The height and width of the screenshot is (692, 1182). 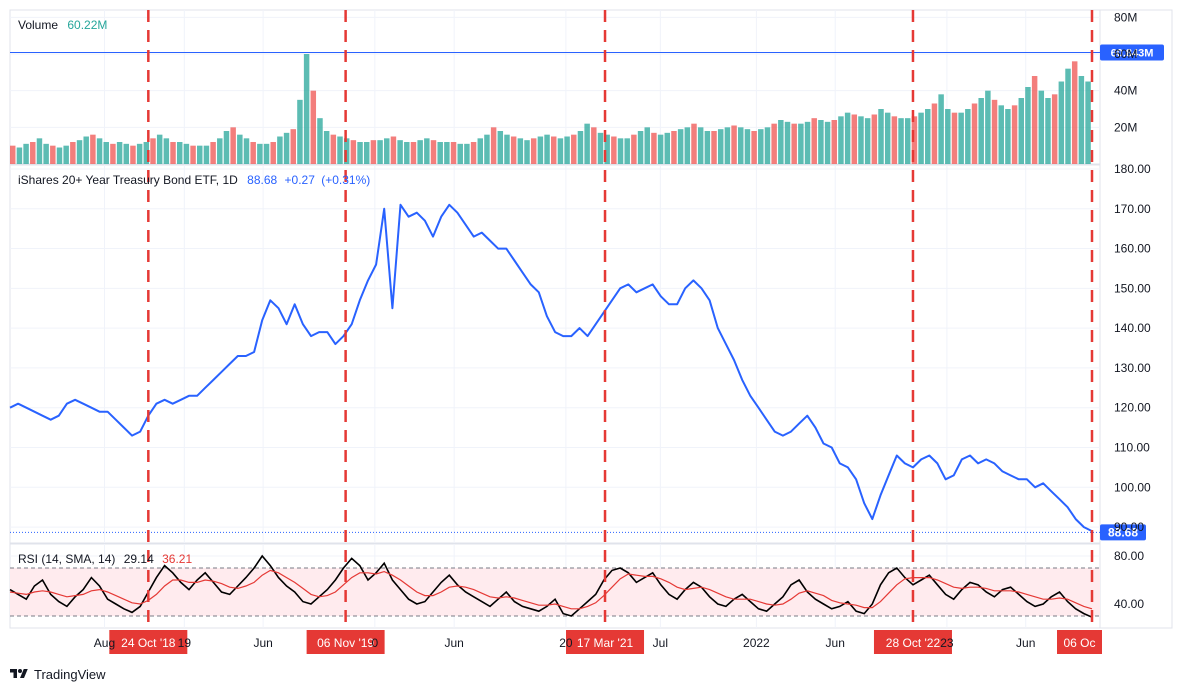 I want to click on tradingview-brand: TradingView, so click(x=70, y=674).